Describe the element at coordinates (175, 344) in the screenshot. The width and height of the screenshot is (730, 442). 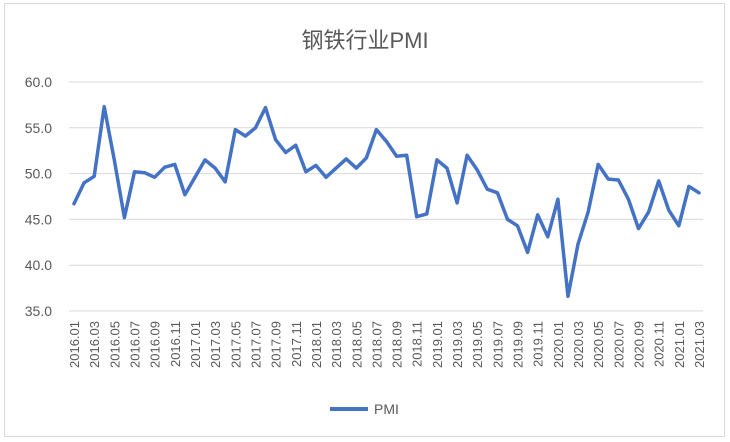
I see `x-tick-label: 2016.11` at that location.